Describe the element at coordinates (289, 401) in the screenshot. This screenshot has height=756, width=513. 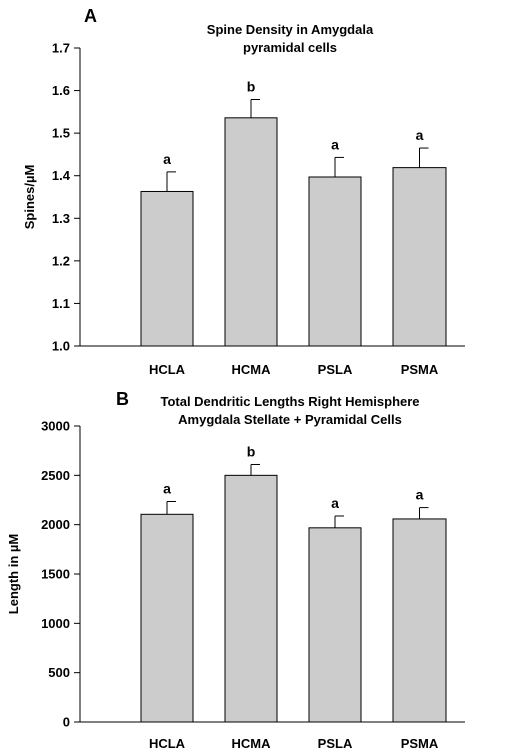
I see `chart-title-line: Total Dendritic Lengths Right Hemisphere` at that location.